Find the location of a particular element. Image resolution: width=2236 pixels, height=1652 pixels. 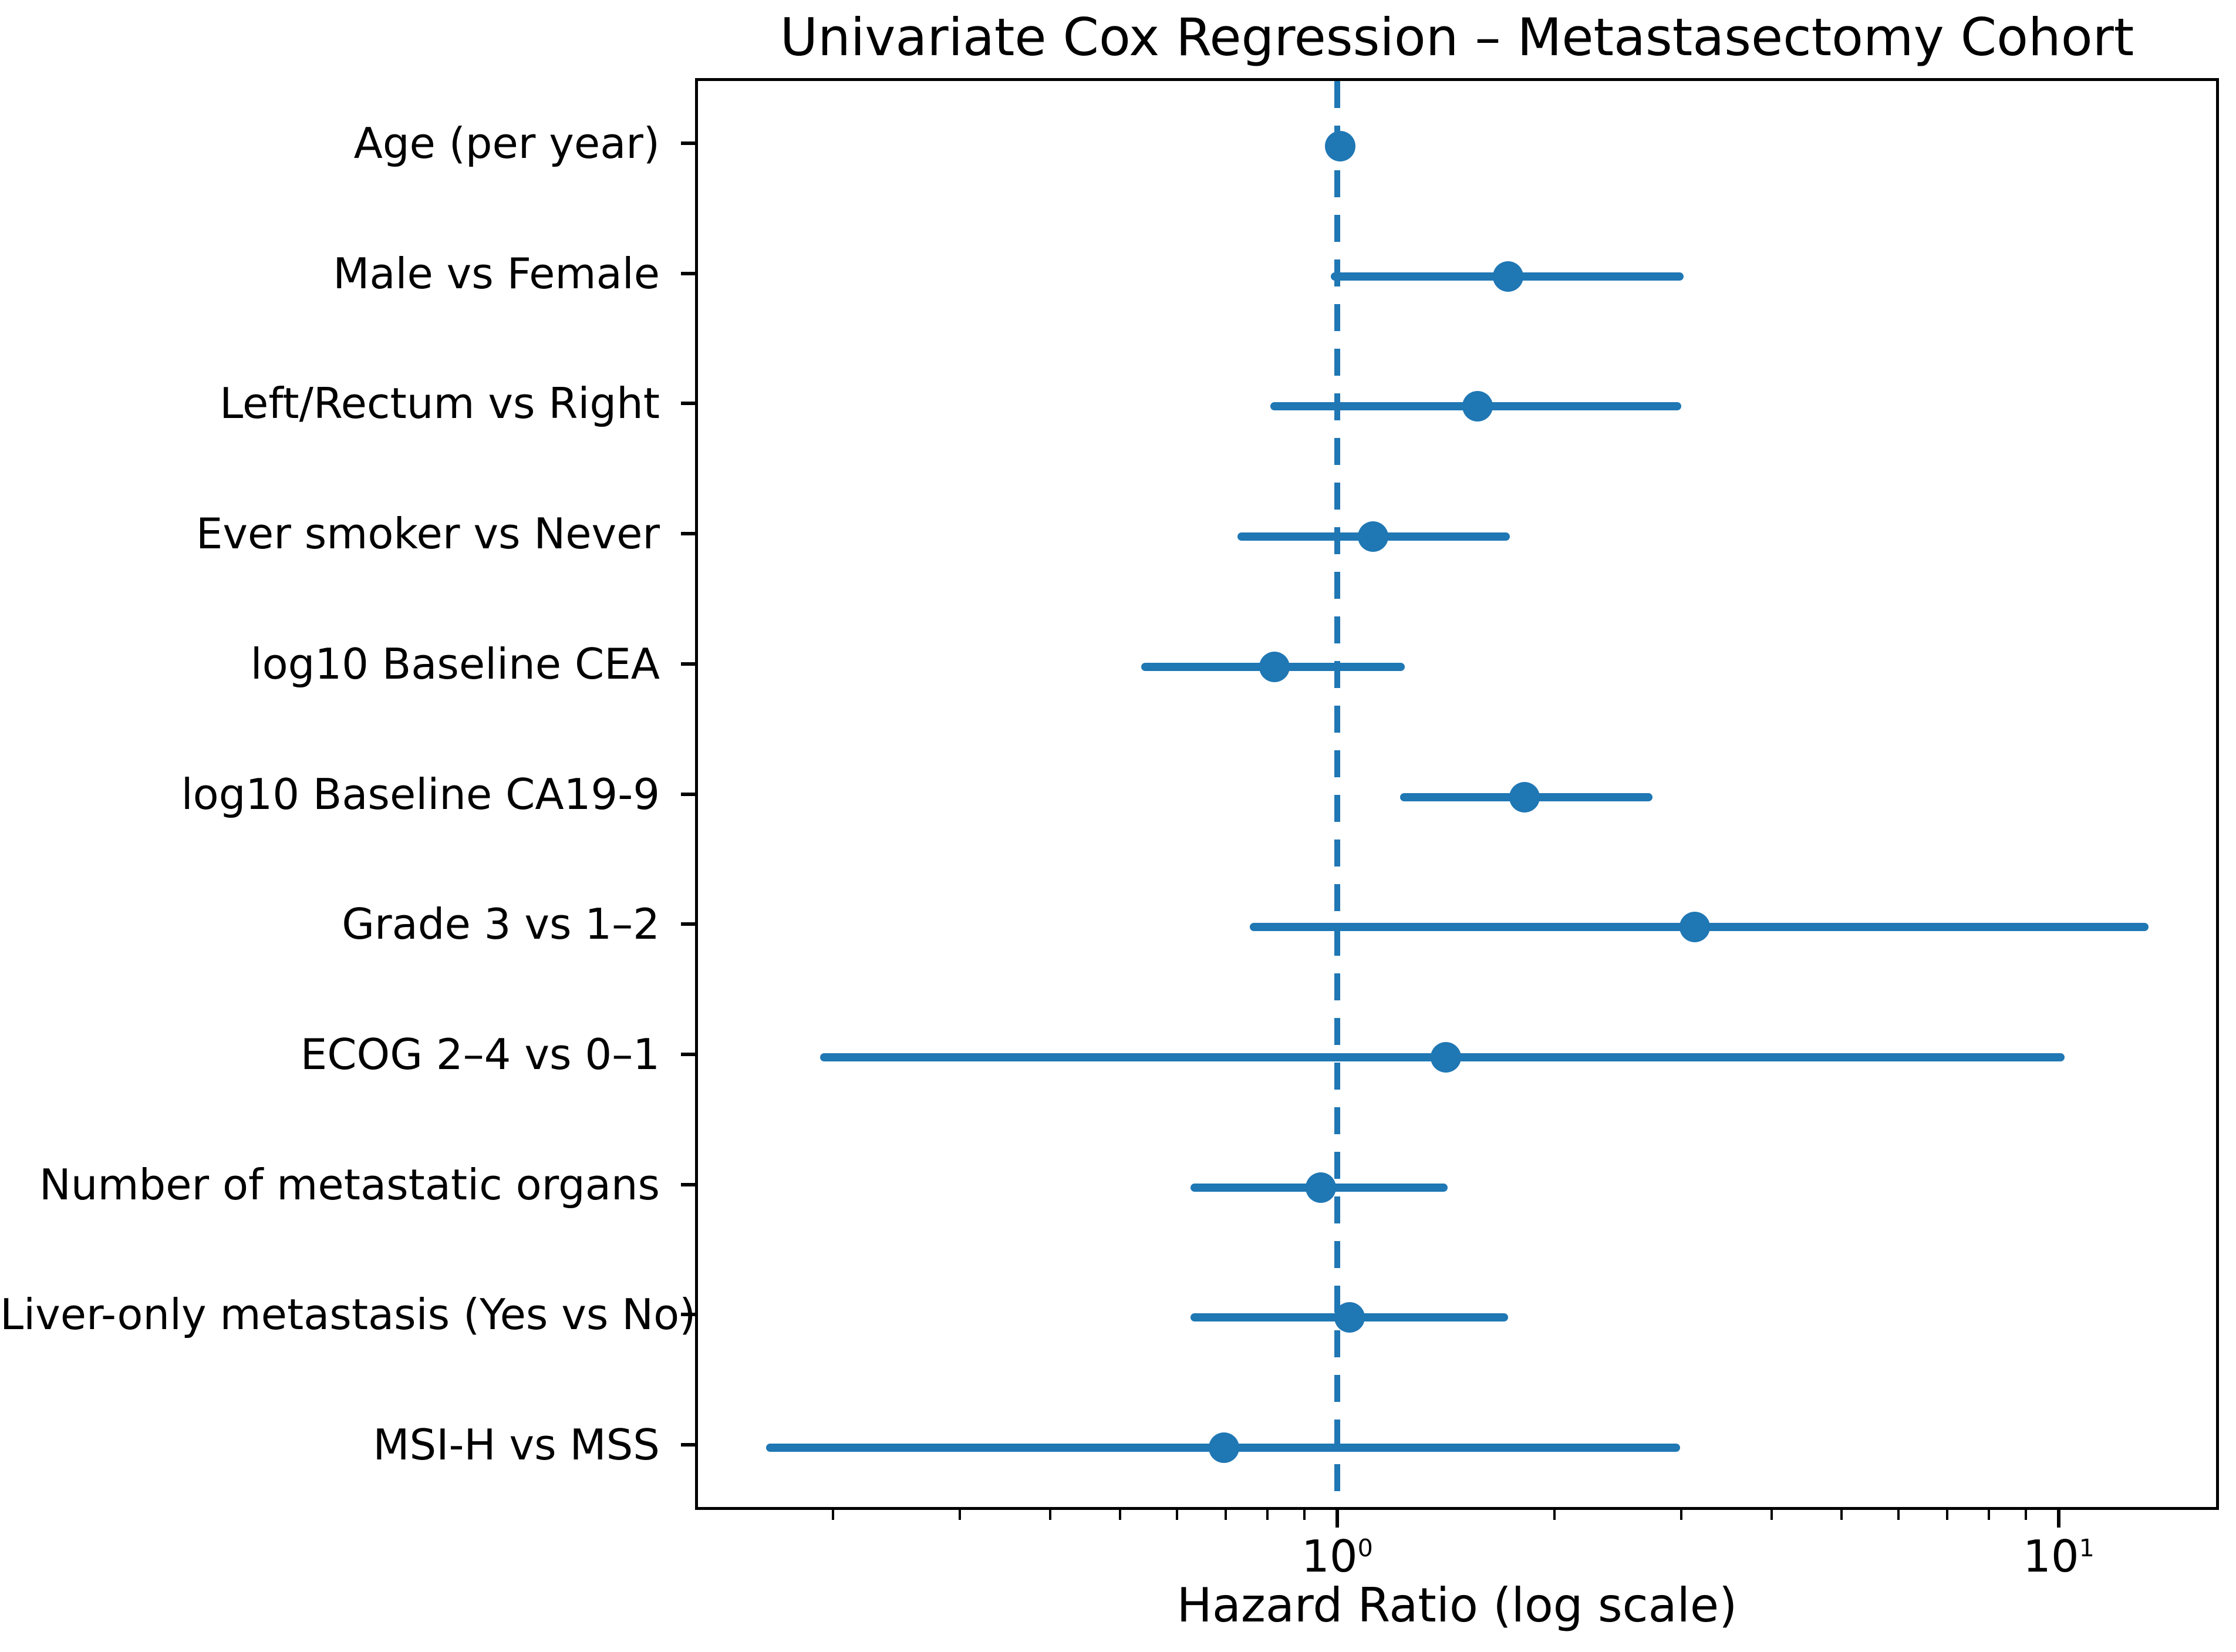

y-category-label: ECOG 2–4 vs 0–1 is located at coordinates (480, 1054).